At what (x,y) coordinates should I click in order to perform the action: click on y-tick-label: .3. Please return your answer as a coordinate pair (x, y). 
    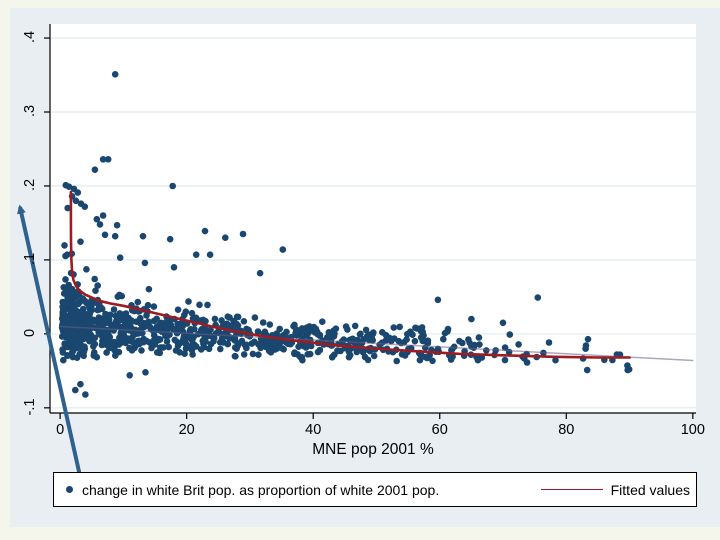
    Looking at the image, I should click on (30, 111).